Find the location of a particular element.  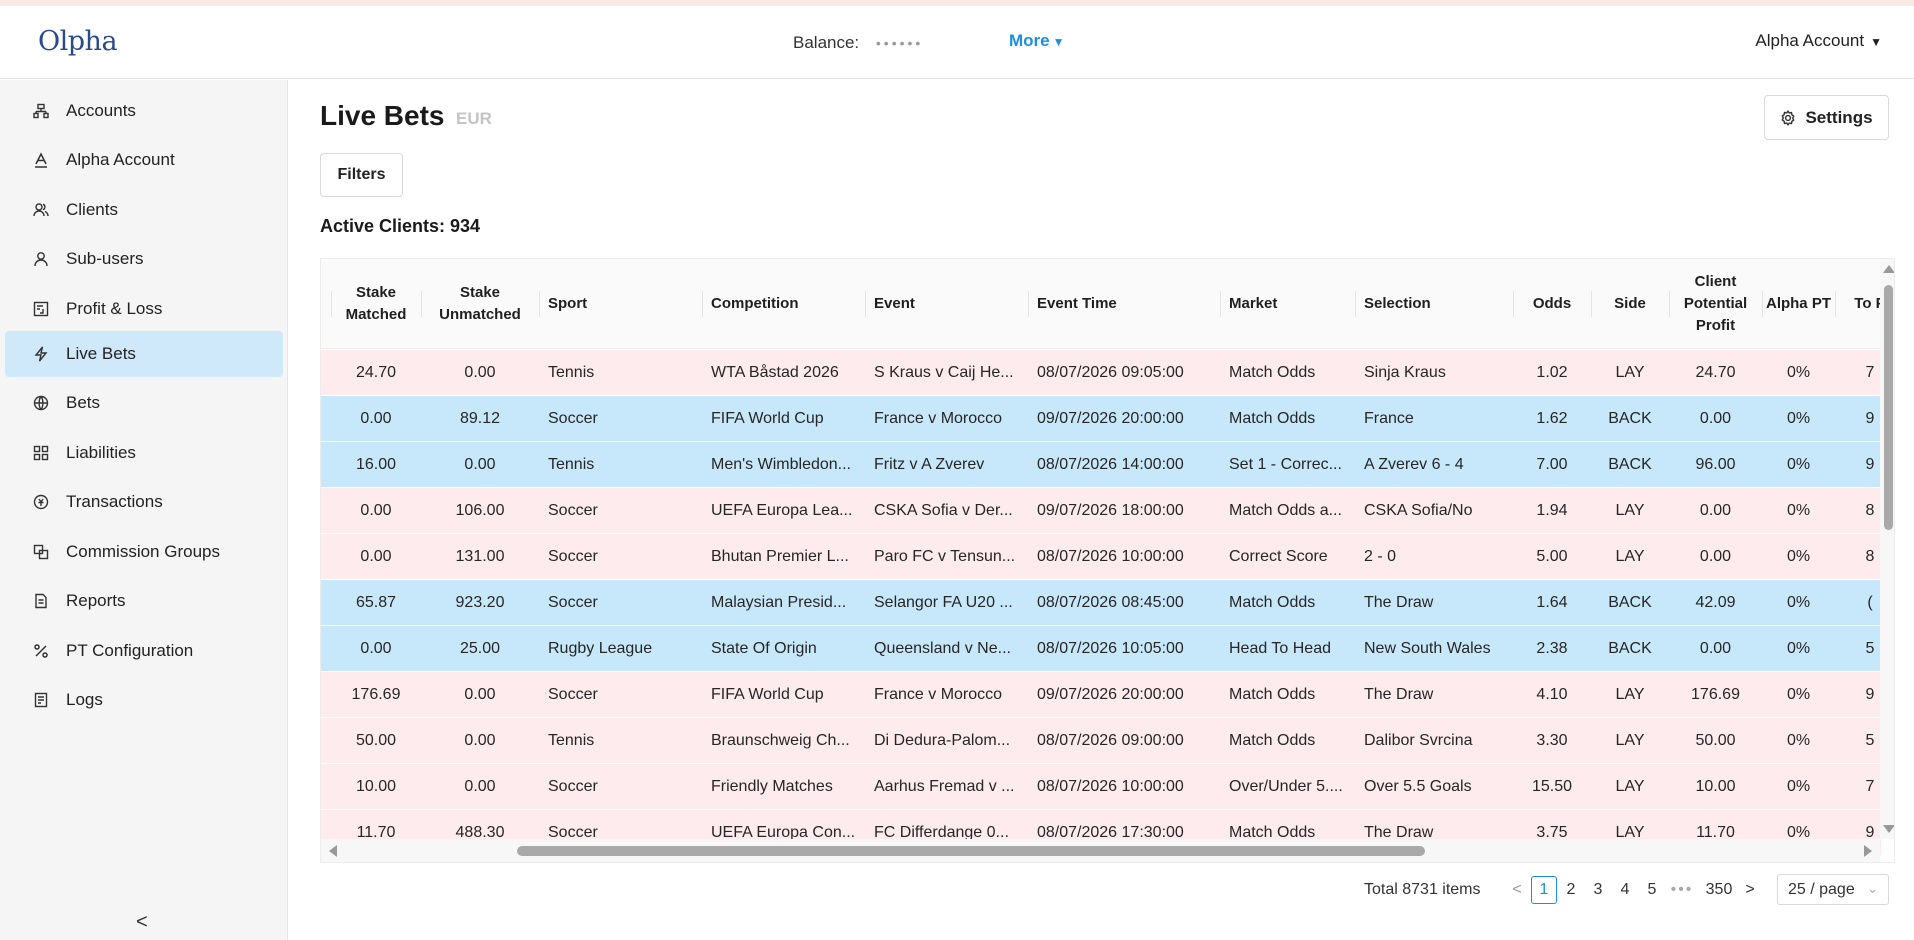

sidebar-item-live-bets: Live Bets is located at coordinates (144, 354).